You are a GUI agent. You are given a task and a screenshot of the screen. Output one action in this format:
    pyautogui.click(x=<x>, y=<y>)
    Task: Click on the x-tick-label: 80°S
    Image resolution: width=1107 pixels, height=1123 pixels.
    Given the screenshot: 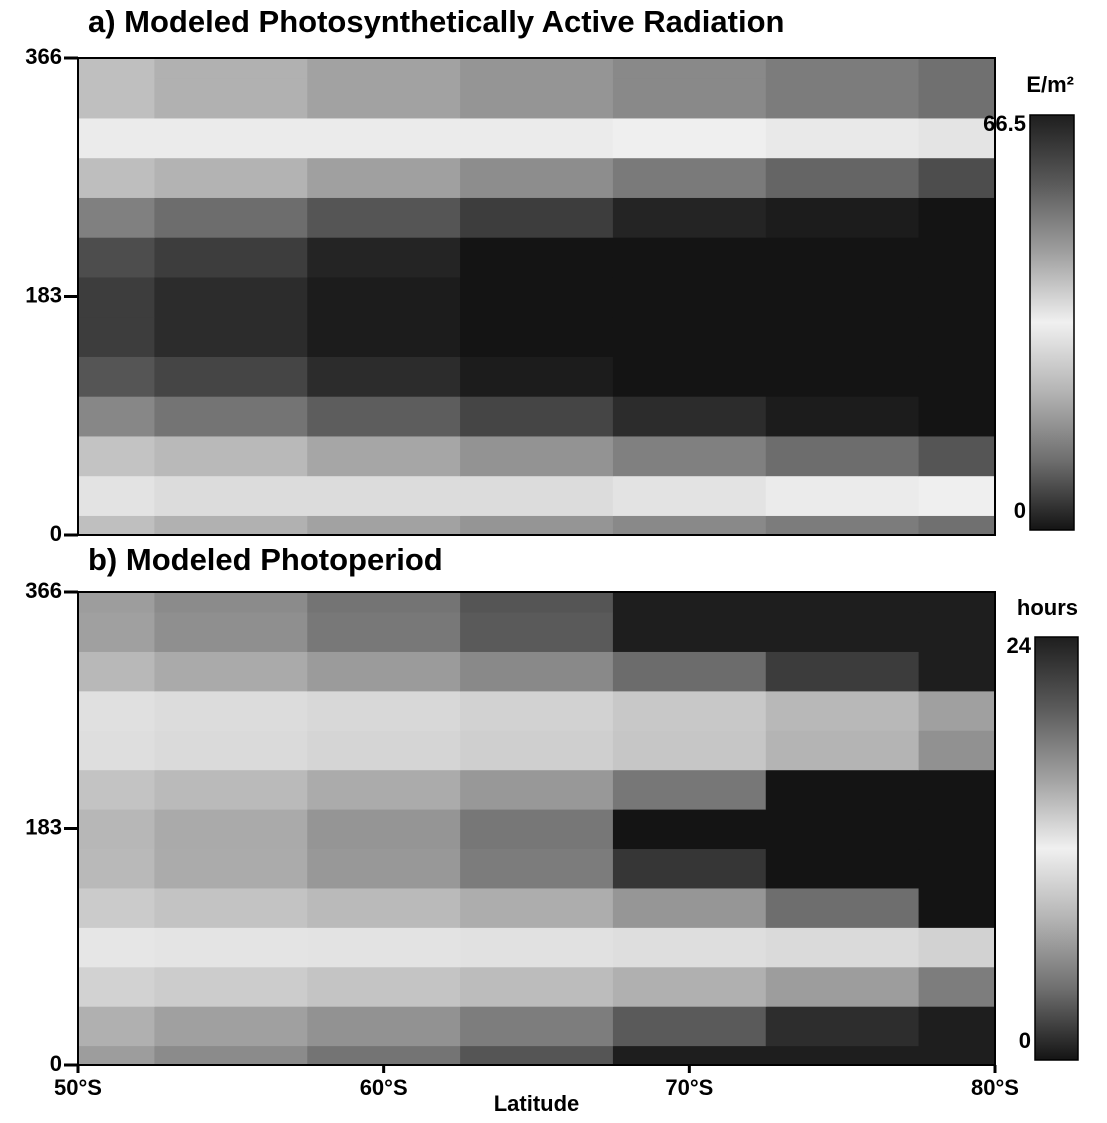 What is the action you would take?
    pyautogui.click(x=995, y=1087)
    